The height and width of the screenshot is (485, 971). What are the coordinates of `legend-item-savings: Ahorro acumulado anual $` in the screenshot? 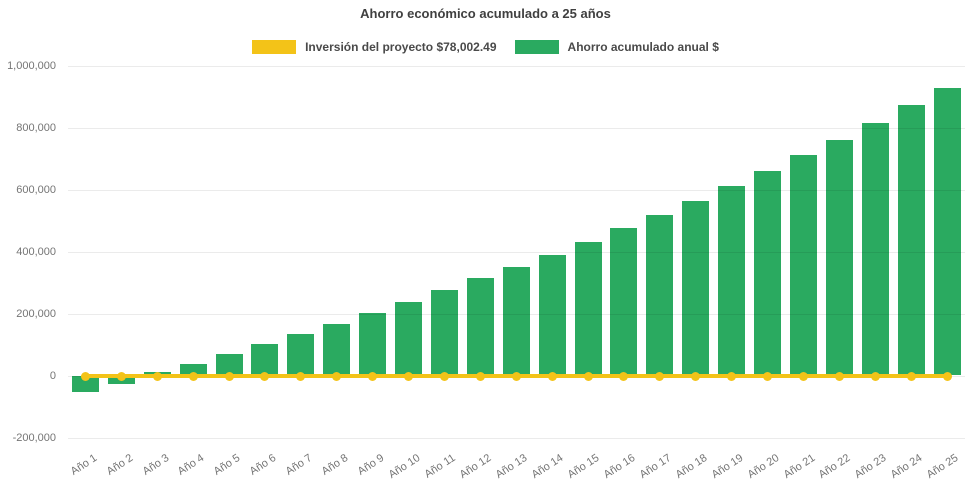 It's located at (616, 47).